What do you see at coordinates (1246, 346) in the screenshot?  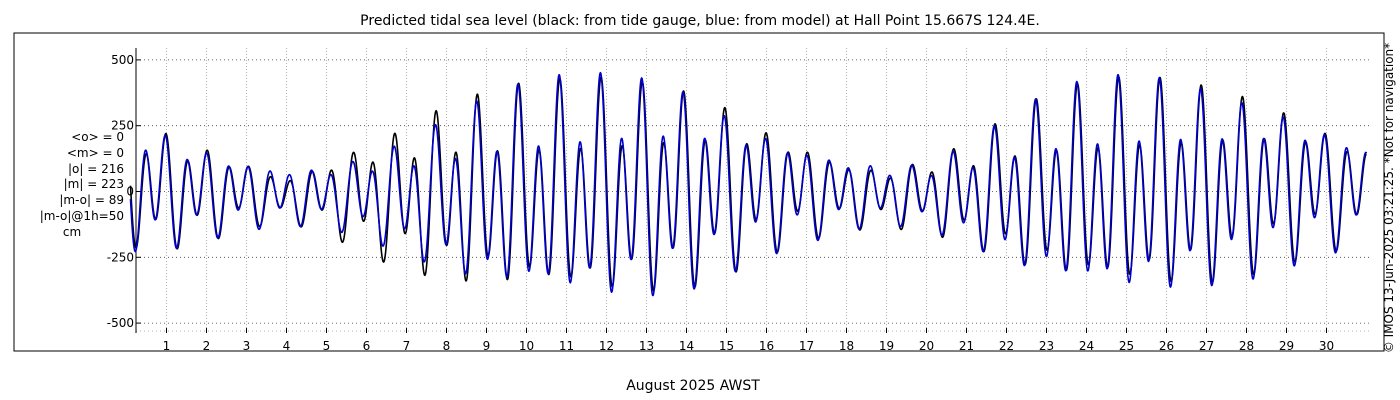 I see `x-tick-label: 28` at bounding box center [1246, 346].